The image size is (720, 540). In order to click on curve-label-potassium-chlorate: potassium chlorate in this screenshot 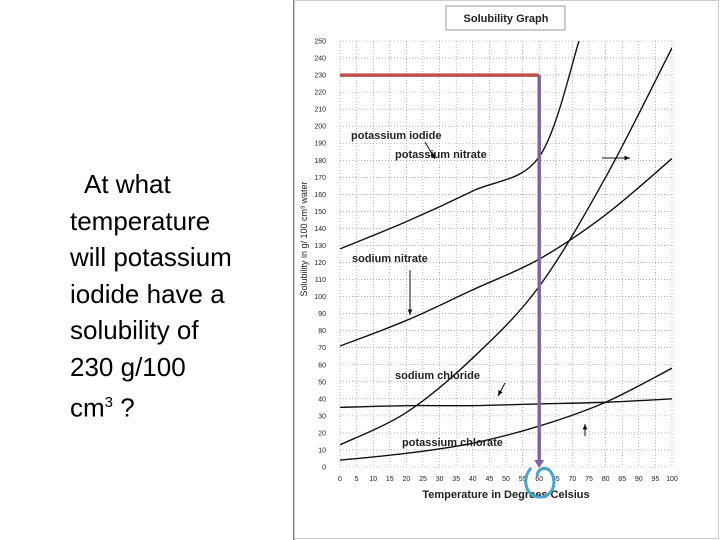, I will do `click(452, 443)`.